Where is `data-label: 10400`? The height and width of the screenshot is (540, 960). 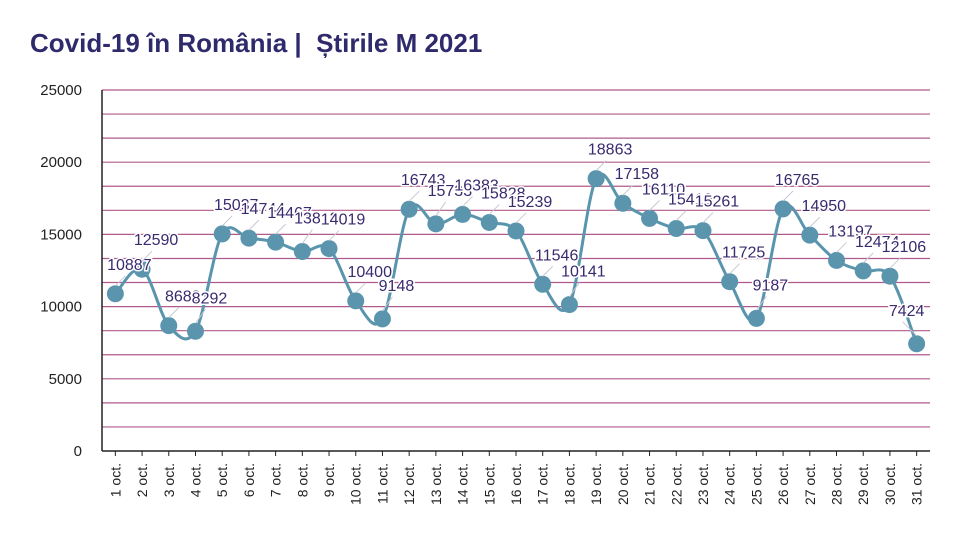 data-label: 10400 is located at coordinates (369, 272).